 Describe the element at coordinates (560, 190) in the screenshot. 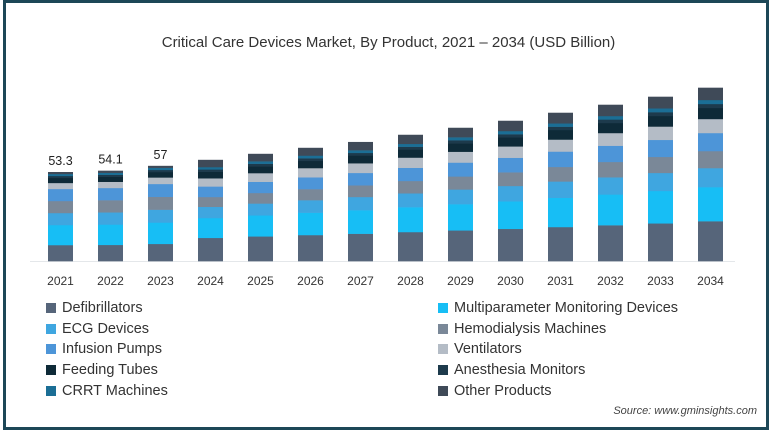

I see `bar-segment-ecg-devices-2031` at that location.